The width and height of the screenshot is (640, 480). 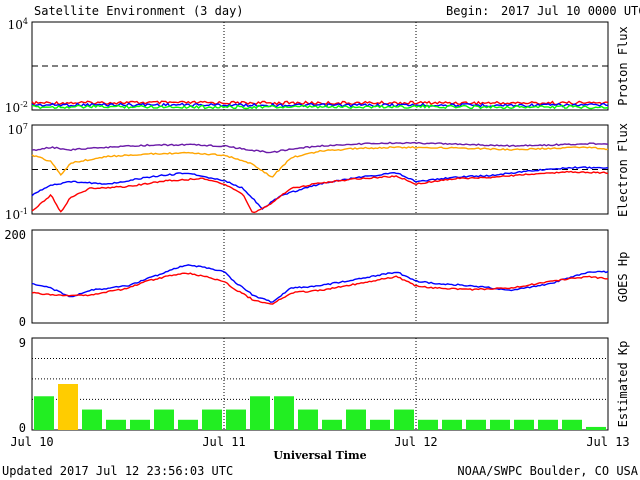 I want to click on electron-series-orange, so click(x=320, y=161).